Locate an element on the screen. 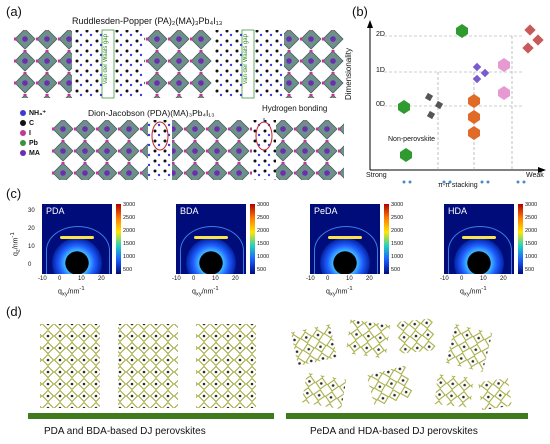 Image resolution: width=550 pixels, height=444 pixels. nh3-swatch is located at coordinates (23, 113).